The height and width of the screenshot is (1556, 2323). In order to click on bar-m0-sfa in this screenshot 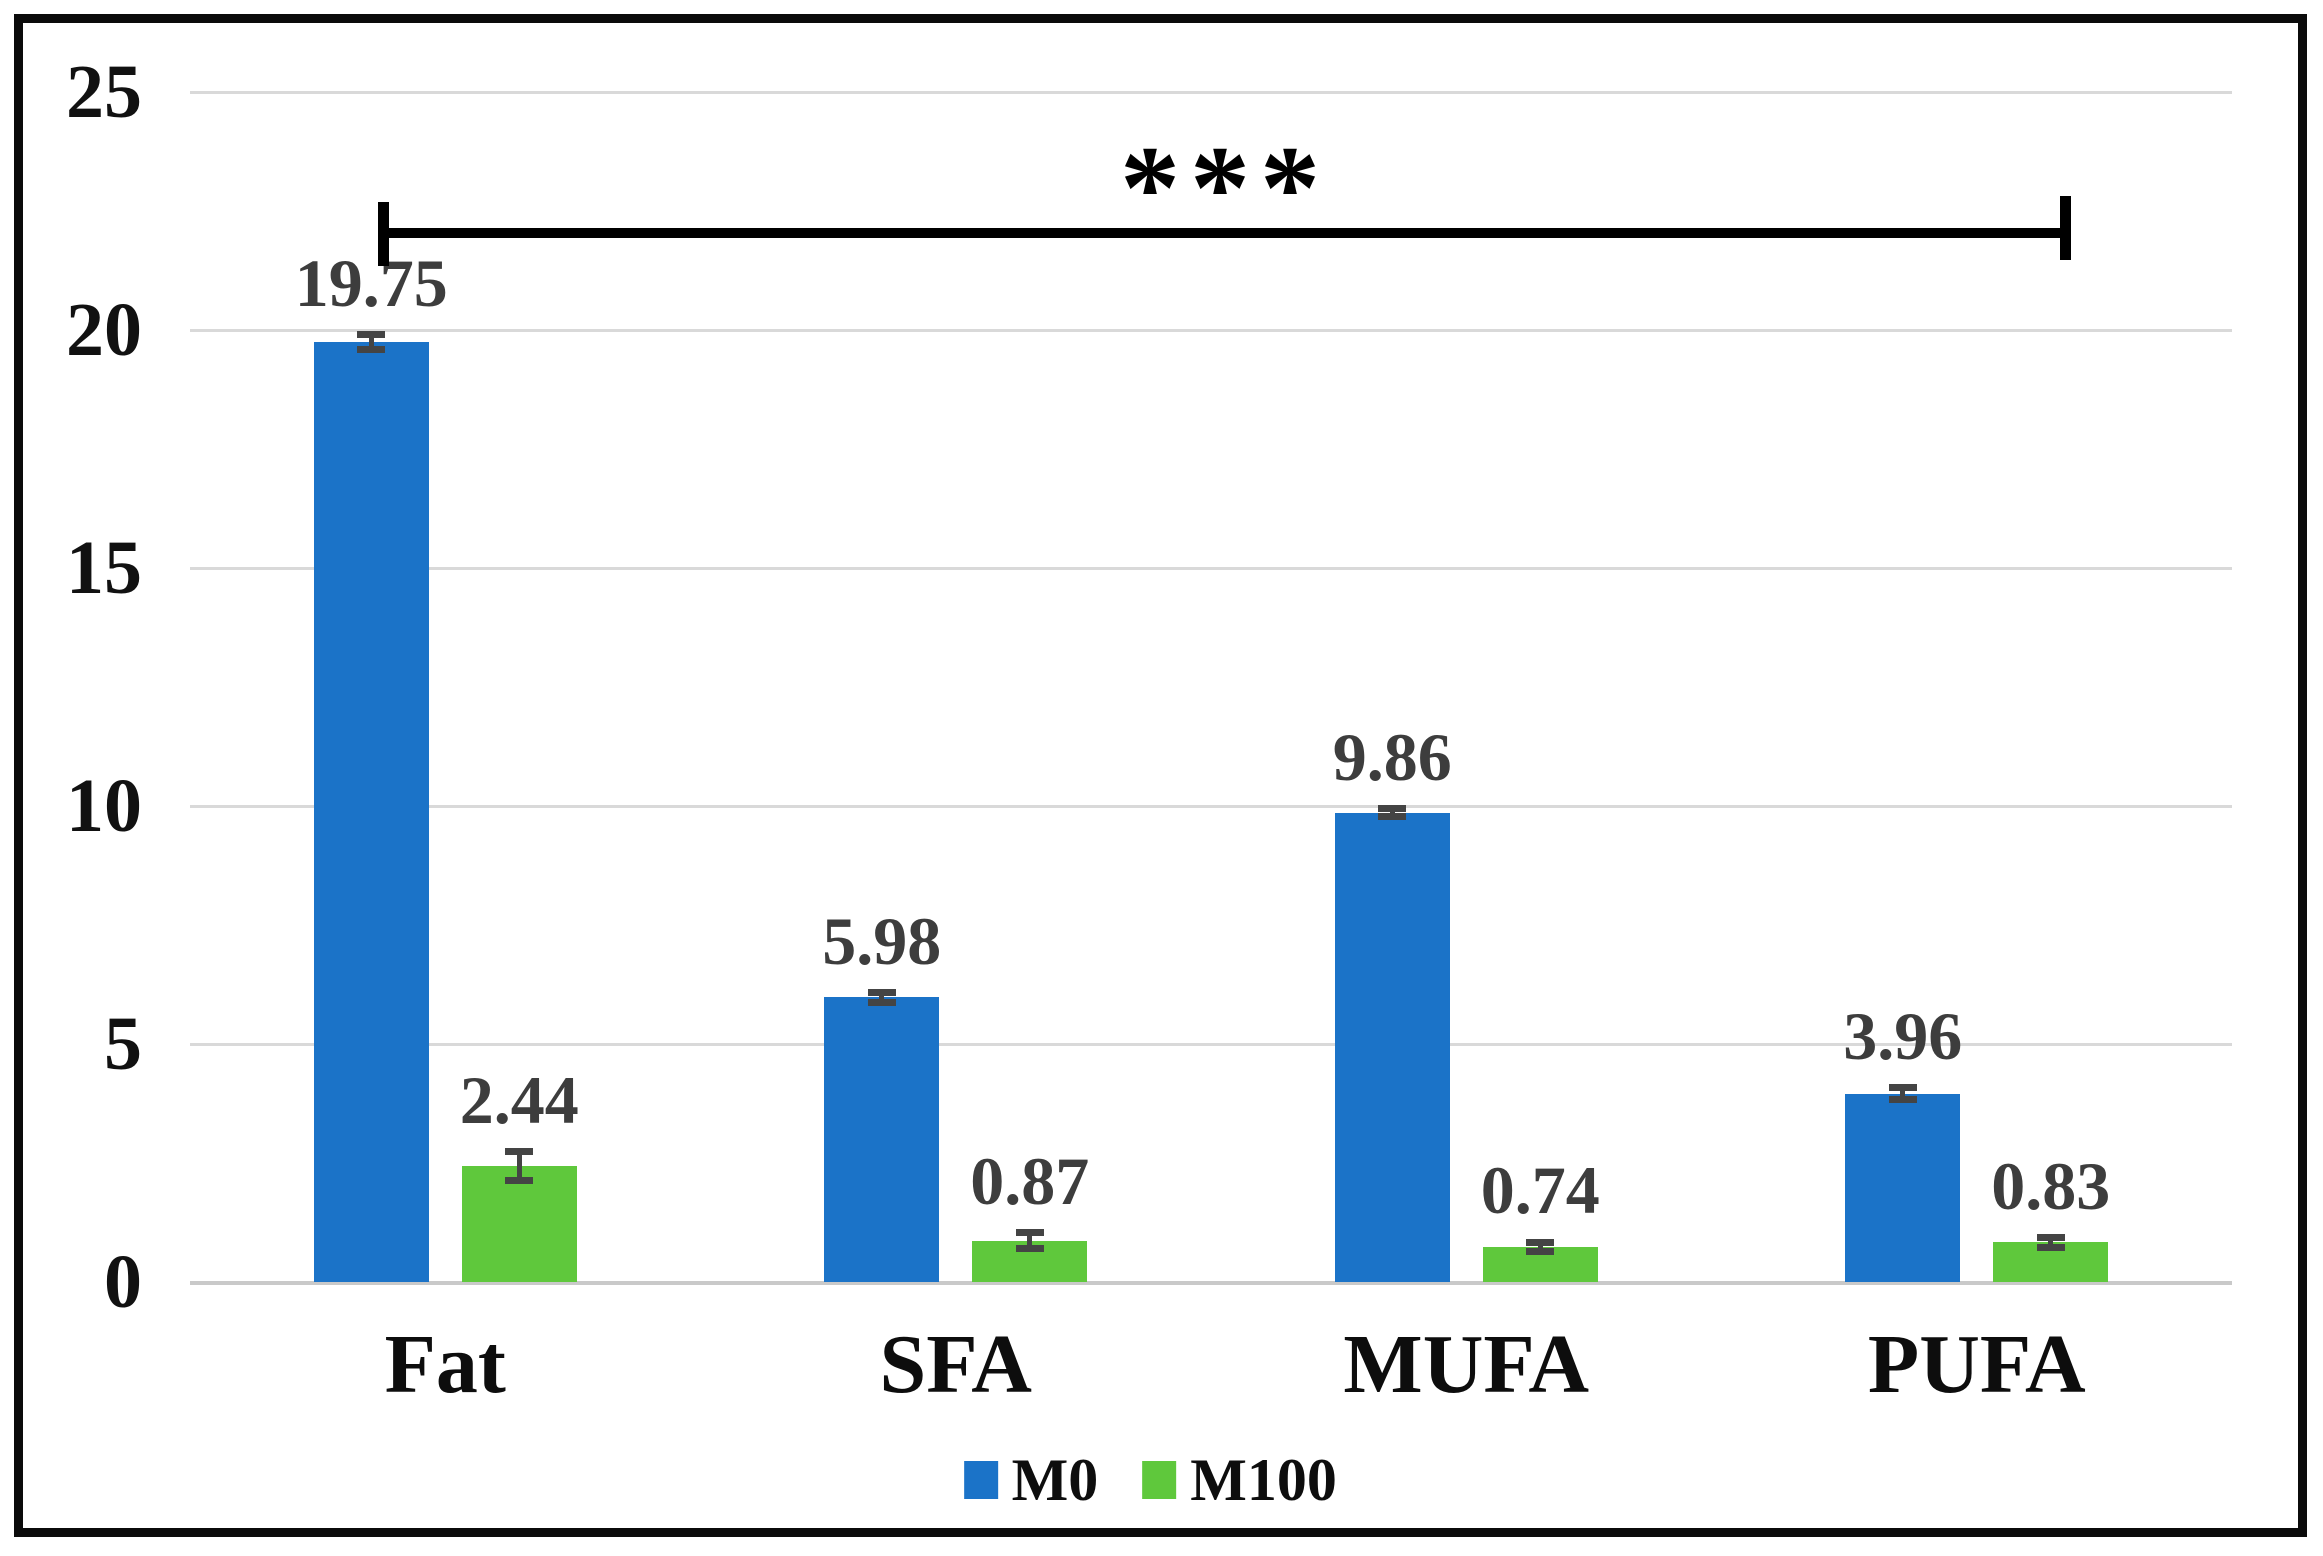, I will do `click(882, 1139)`.